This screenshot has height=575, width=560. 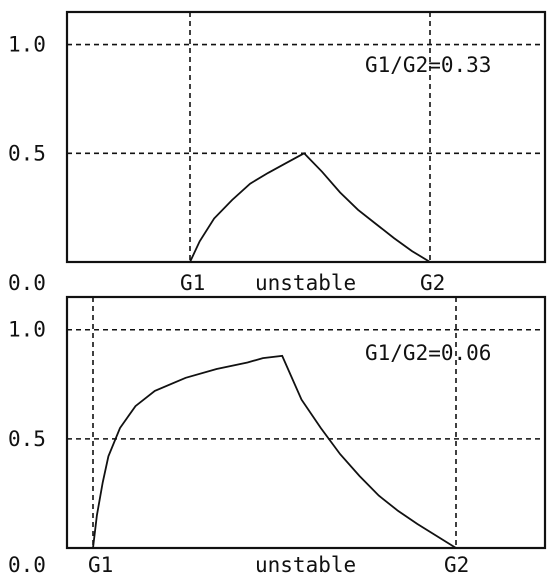 I want to click on series-curve, so click(x=310, y=207).